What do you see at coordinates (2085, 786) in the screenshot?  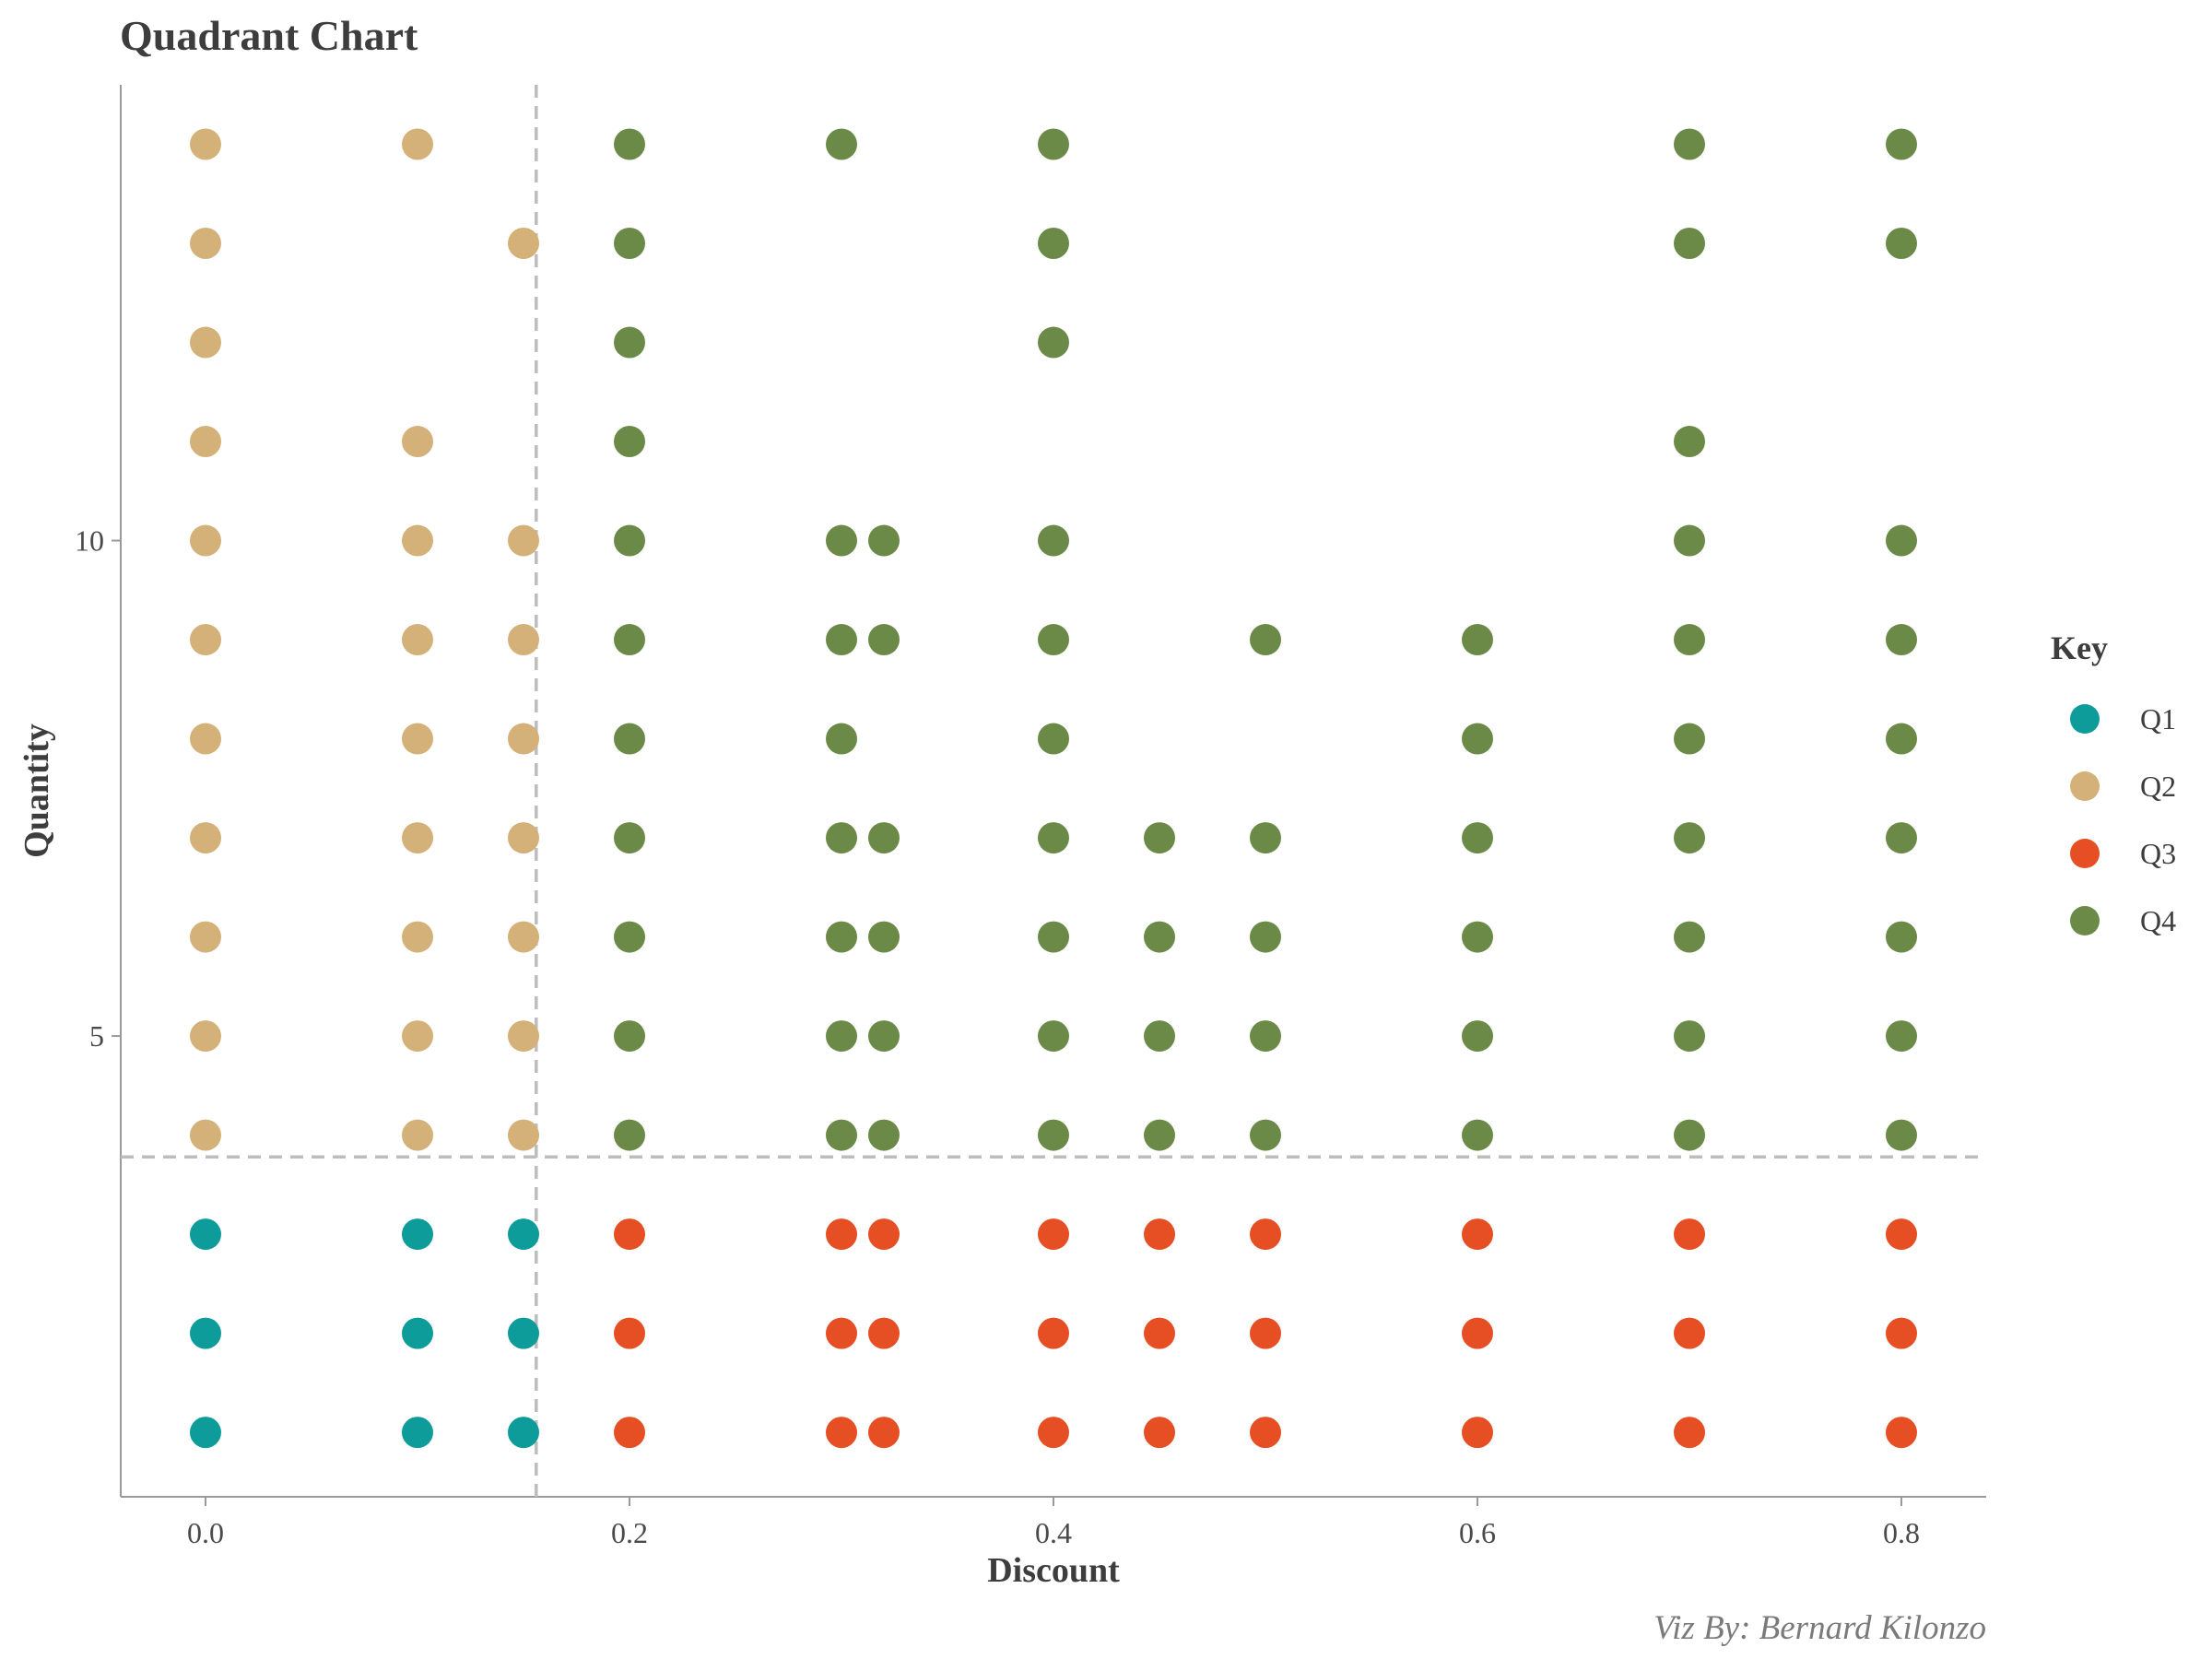 I see `legend-marker-q2` at bounding box center [2085, 786].